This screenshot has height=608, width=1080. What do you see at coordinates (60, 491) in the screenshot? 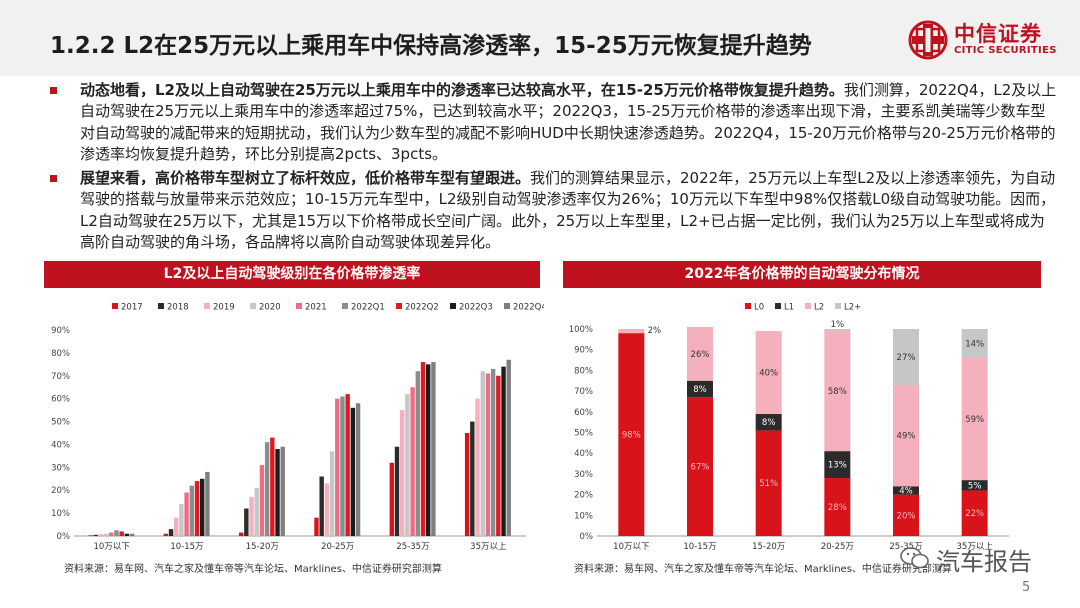
I see `y-tick-label: 20%` at bounding box center [60, 491].